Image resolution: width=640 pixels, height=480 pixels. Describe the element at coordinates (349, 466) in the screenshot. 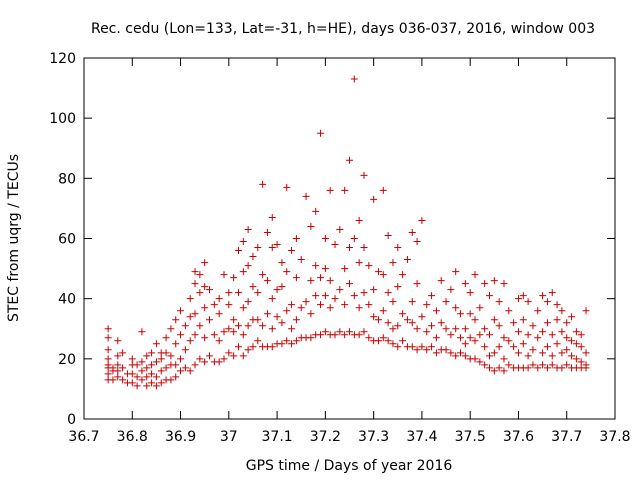

I see `x-axis-label: GPS time / Days of year 2016` at that location.